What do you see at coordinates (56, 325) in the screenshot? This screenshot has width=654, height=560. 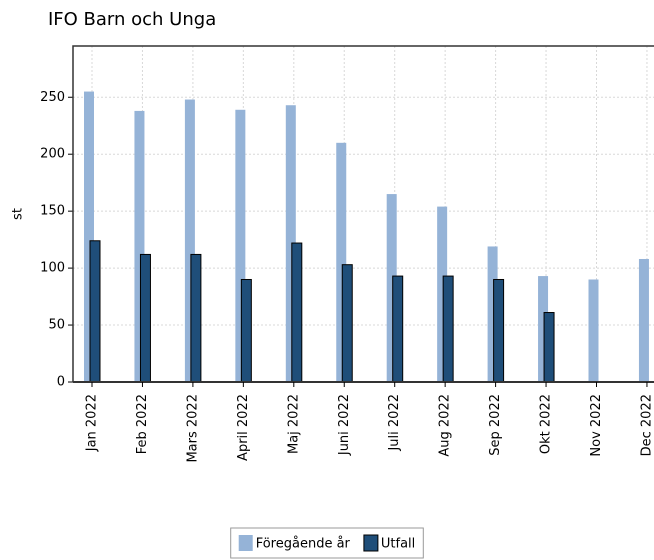 I see `y-tick-label: 50` at bounding box center [56, 325].